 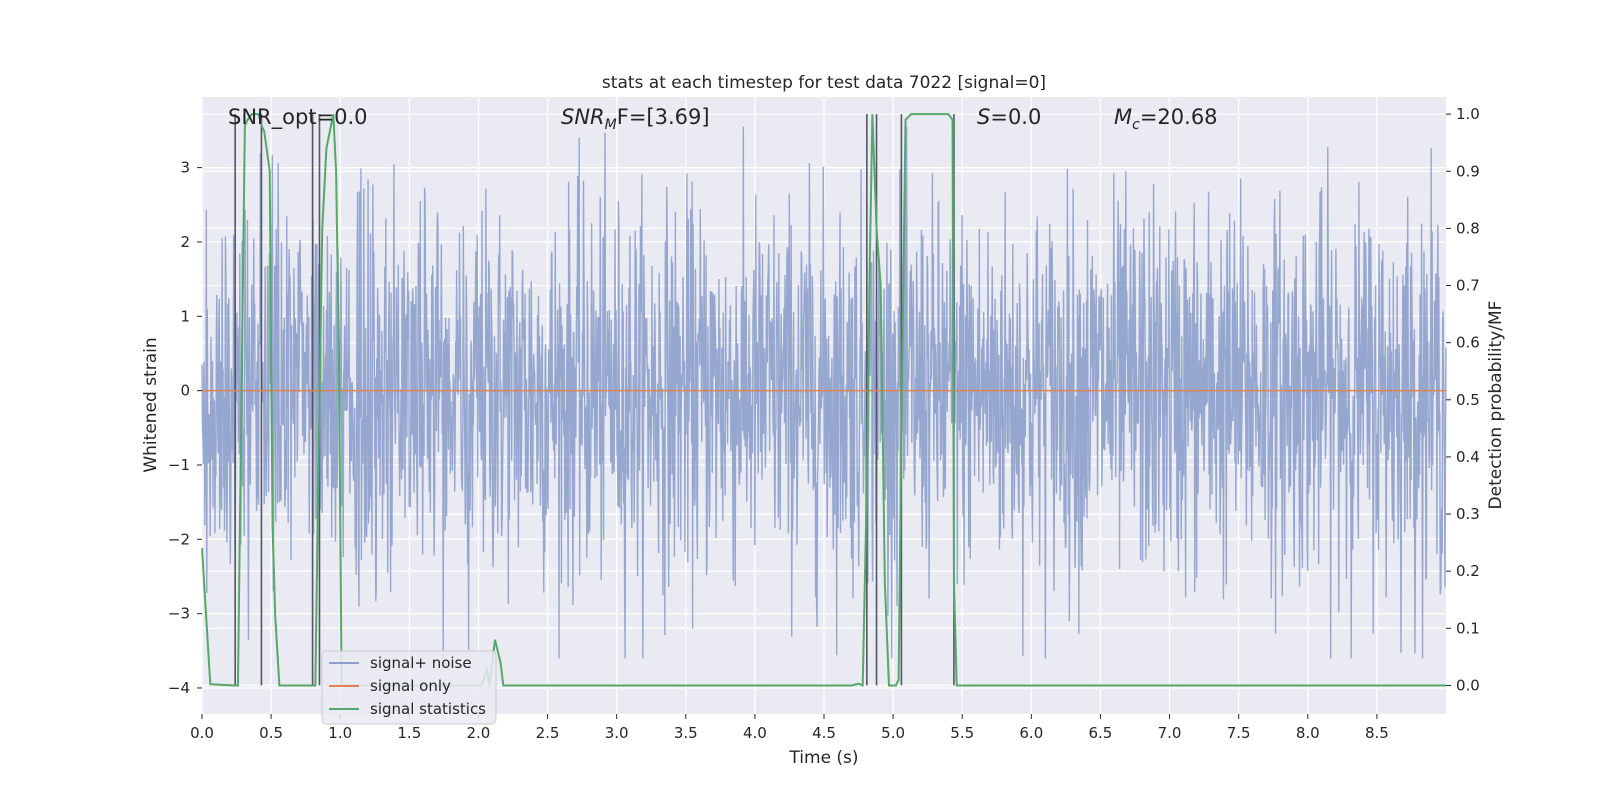 I want to click on annotation-snr-mf-main: SNR, so click(x=583, y=117).